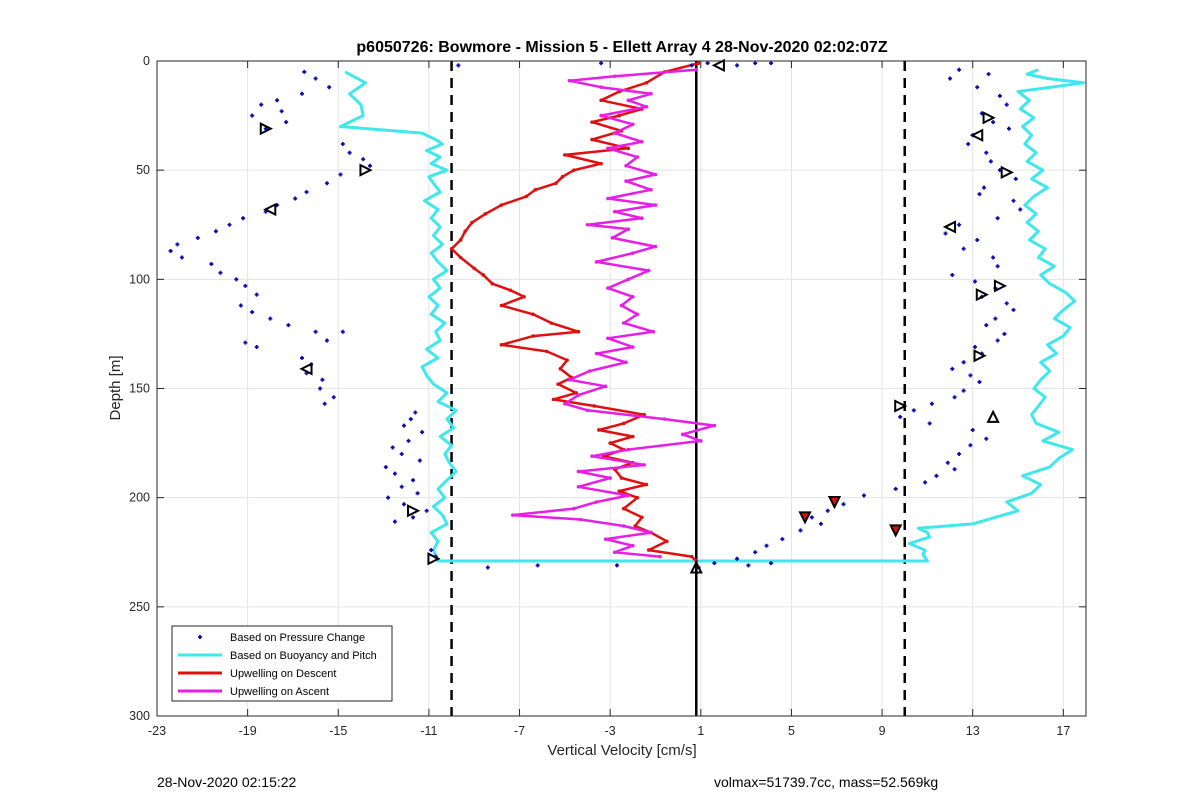 This screenshot has width=1200, height=804. I want to click on y-tick-label: 150, so click(139, 389).